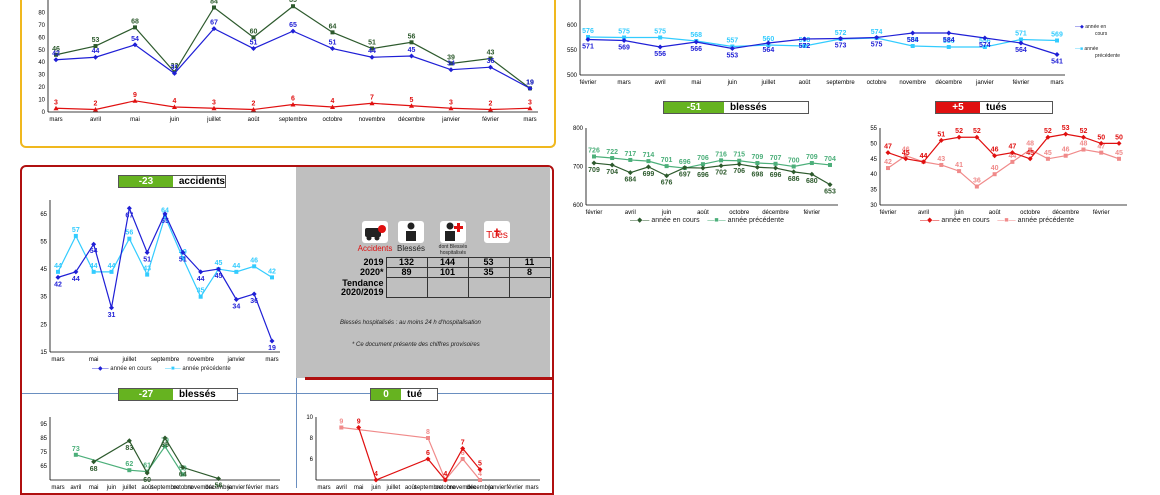 The image size is (1160, 495). Describe the element at coordinates (794, 161) in the screenshot. I see `data-label: 700` at that location.